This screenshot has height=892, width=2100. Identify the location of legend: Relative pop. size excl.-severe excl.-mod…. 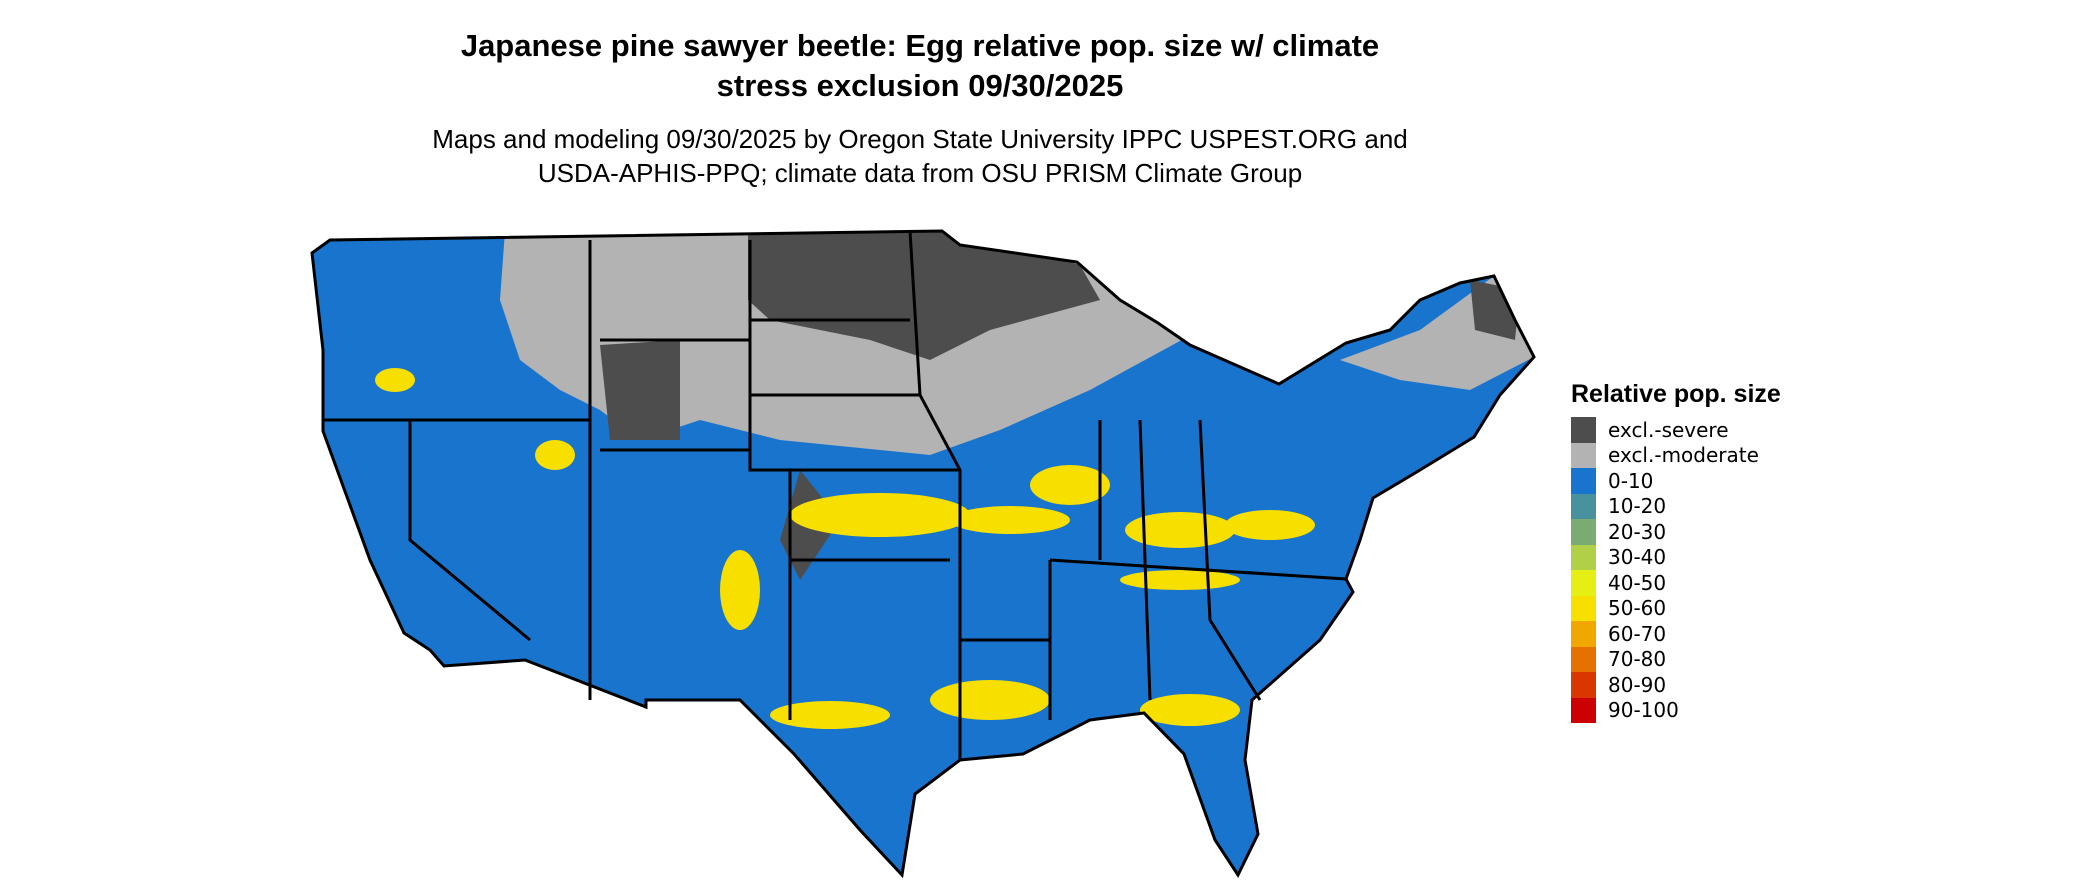
(1676, 551).